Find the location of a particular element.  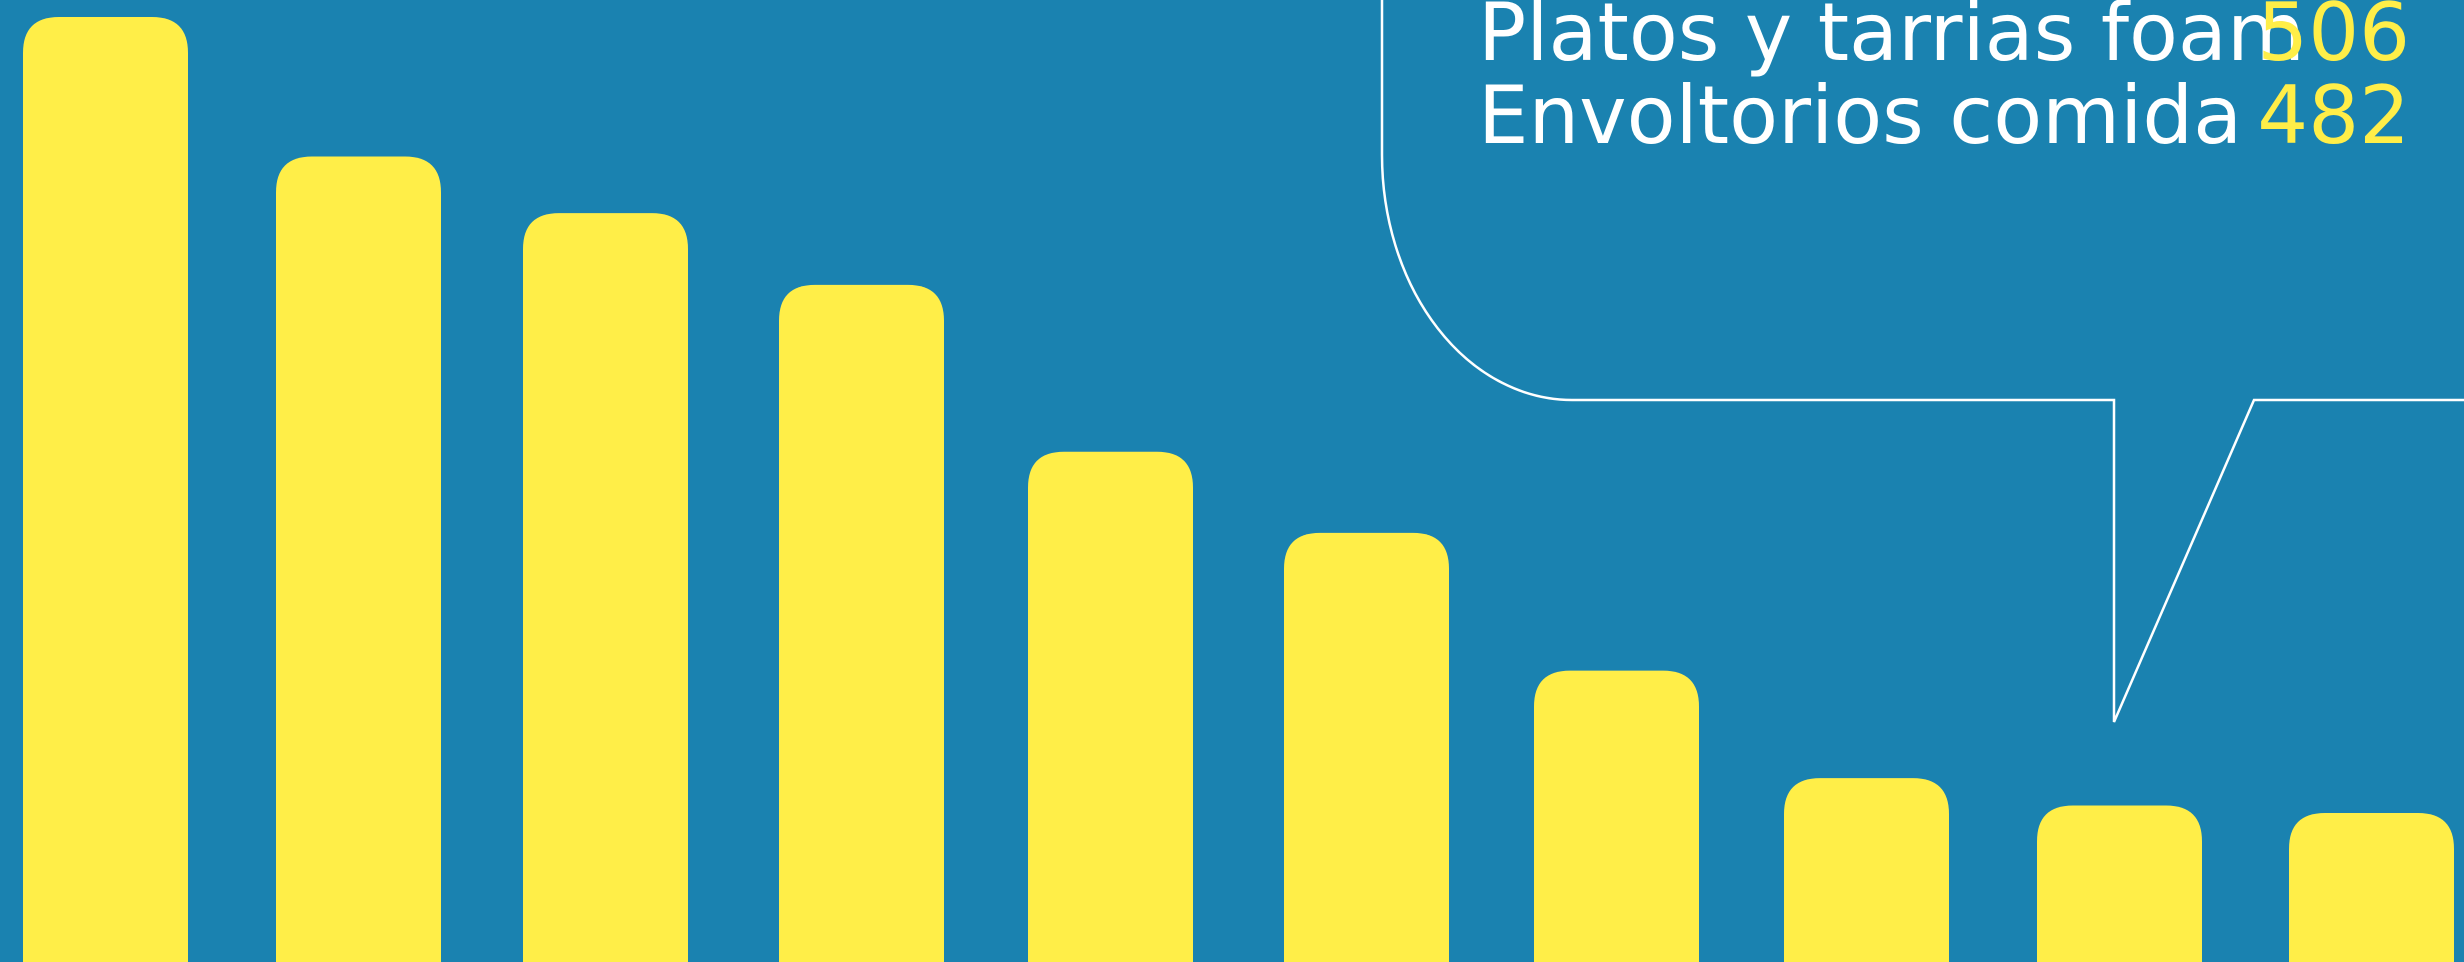

callout-value-platos: 506 is located at coordinates (2333, 39).